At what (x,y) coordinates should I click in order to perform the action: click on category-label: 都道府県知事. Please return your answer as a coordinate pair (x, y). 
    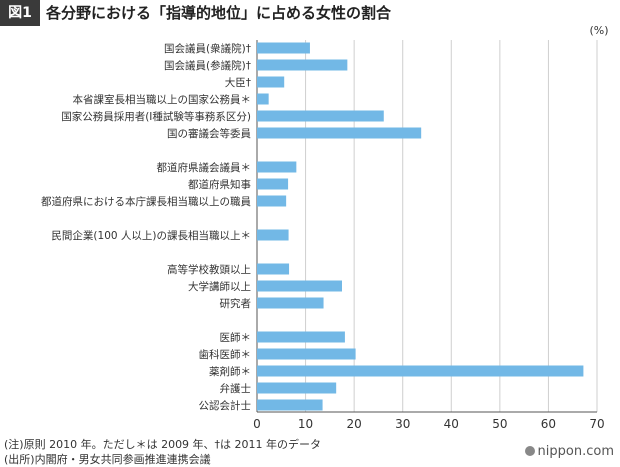
    Looking at the image, I should click on (219, 184).